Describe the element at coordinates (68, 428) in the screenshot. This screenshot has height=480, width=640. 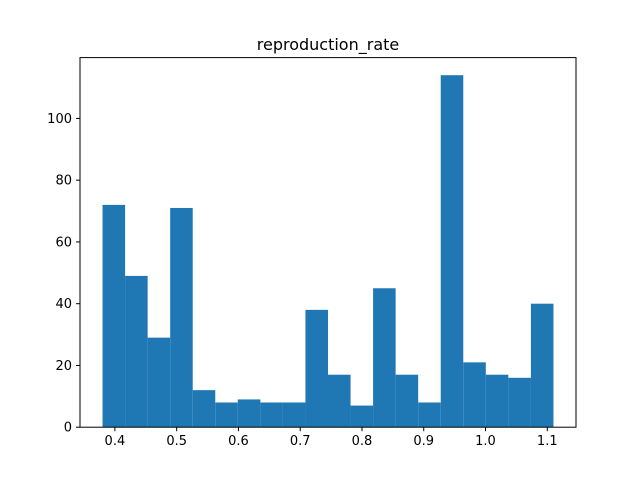
I see `y-tick-label: 0` at that location.